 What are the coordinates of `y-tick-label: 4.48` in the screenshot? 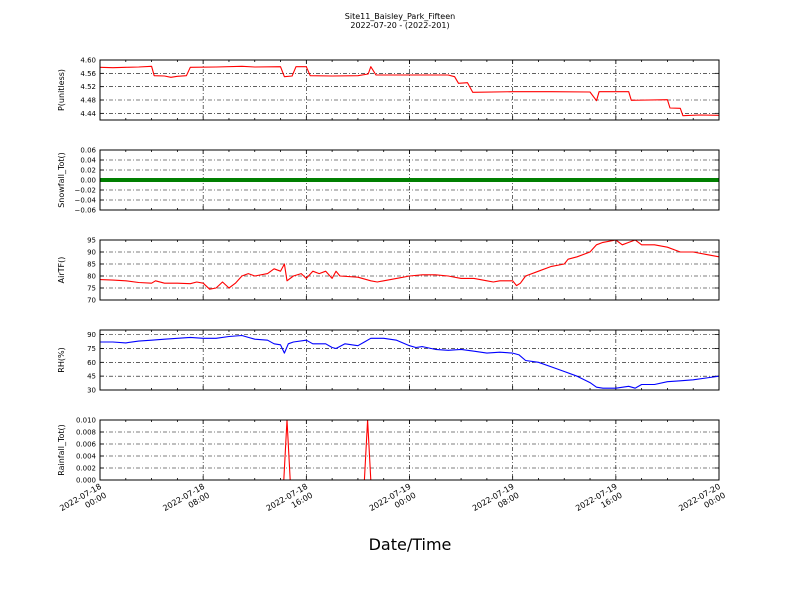 It's located at (88, 101).